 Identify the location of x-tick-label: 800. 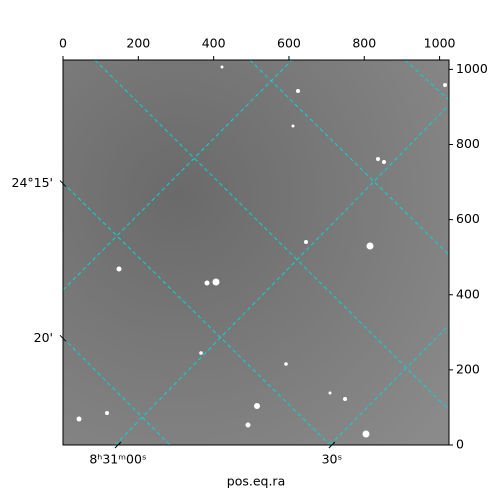
(364, 43).